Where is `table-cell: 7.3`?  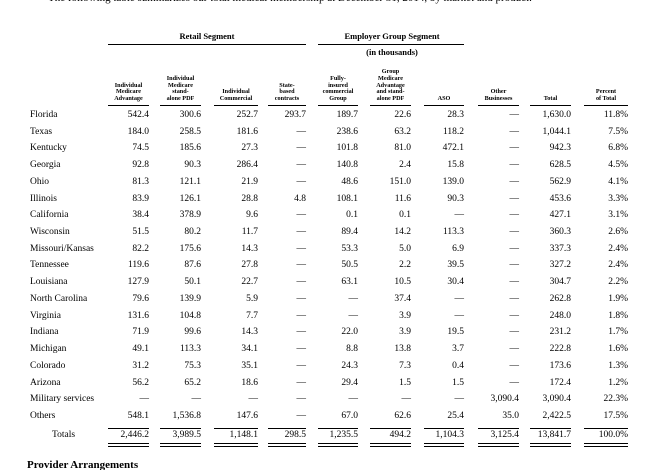 table-cell: 7.3 is located at coordinates (405, 365).